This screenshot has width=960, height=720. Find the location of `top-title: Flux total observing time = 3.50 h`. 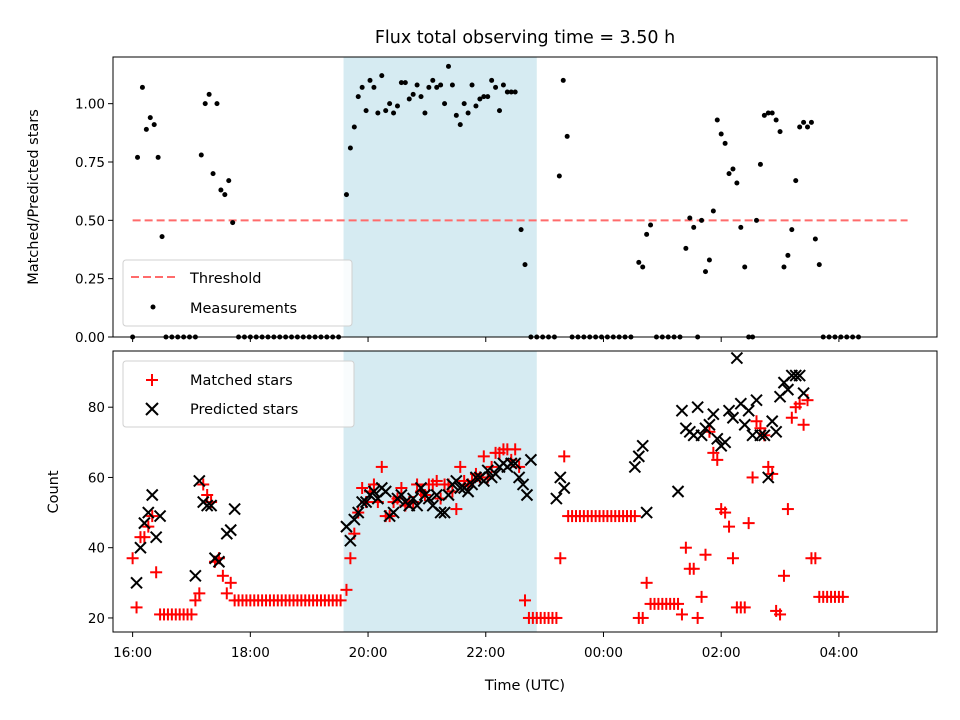

top-title: Flux total observing time = 3.50 h is located at coordinates (525, 38).